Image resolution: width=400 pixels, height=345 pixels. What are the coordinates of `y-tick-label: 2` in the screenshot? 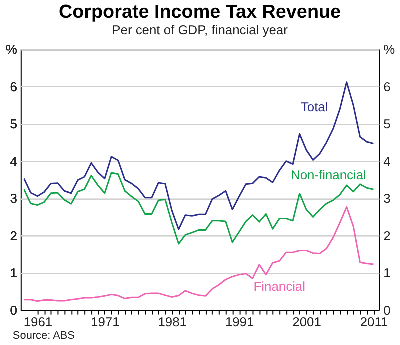 It's located at (14, 236).